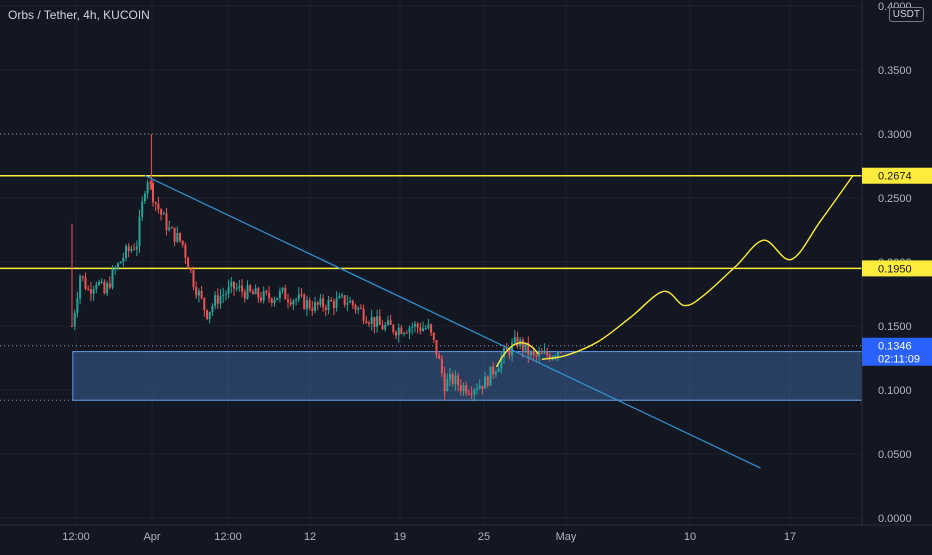 The image size is (932, 555). What do you see at coordinates (906, 14) in the screenshot?
I see `currency-badge: USDT` at bounding box center [906, 14].